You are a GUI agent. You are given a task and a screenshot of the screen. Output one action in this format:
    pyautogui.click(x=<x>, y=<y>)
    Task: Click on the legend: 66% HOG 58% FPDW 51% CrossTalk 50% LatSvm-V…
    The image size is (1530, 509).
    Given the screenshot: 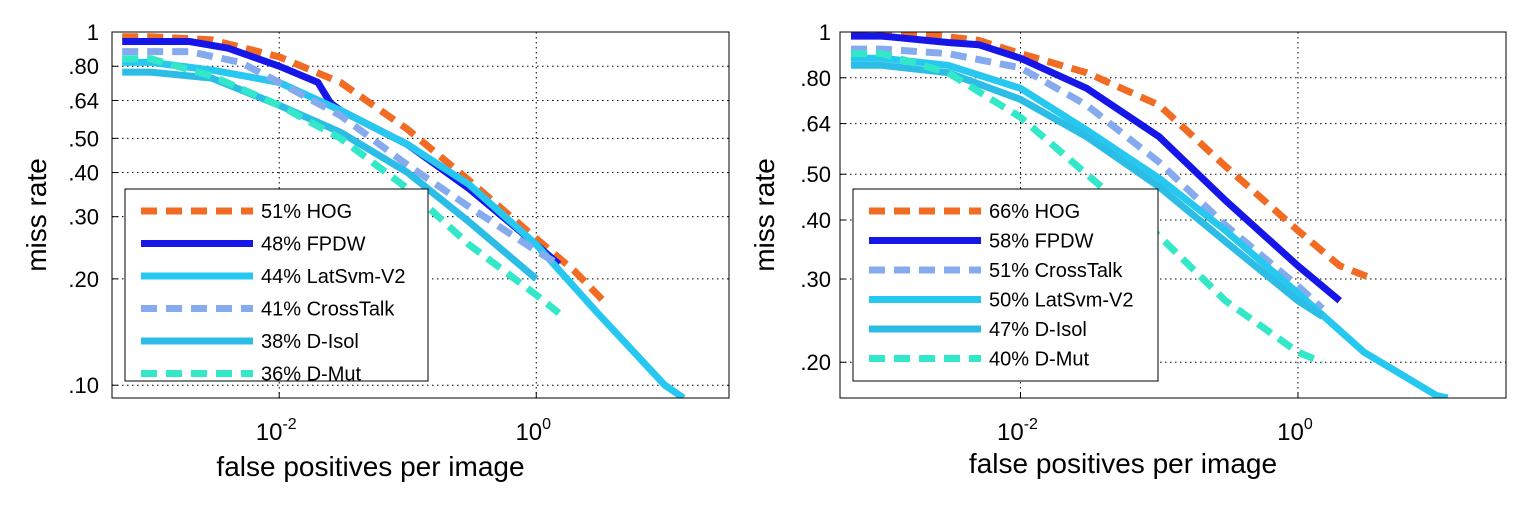 What is the action you would take?
    pyautogui.click(x=1005, y=285)
    